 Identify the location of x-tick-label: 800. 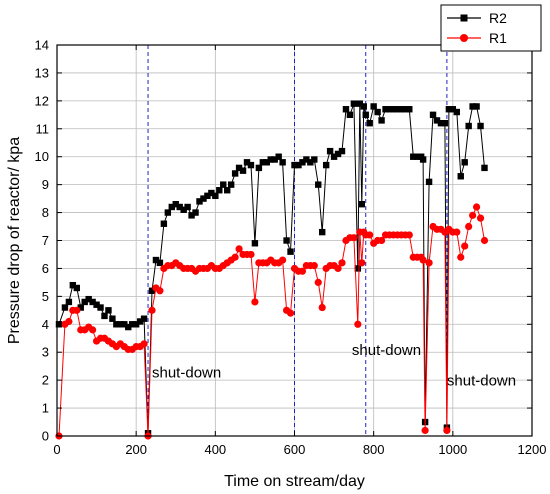
(374, 449).